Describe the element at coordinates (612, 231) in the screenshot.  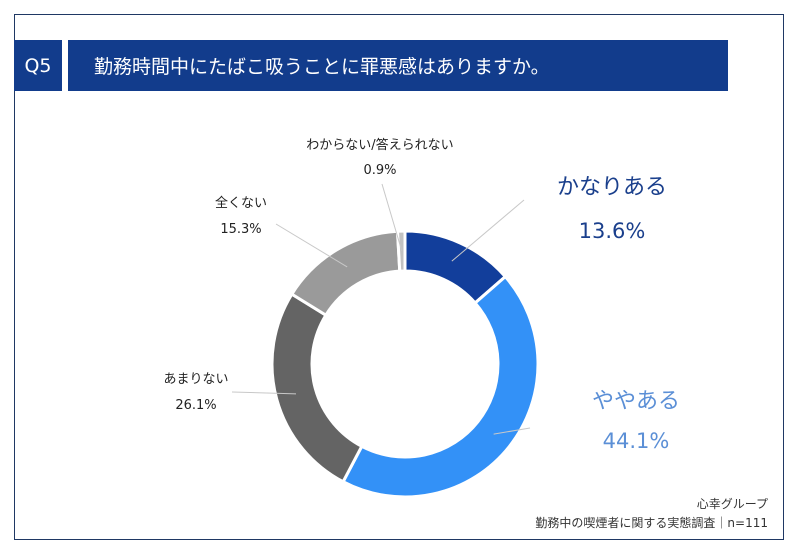
I see `label-value-0: 13.6%` at that location.